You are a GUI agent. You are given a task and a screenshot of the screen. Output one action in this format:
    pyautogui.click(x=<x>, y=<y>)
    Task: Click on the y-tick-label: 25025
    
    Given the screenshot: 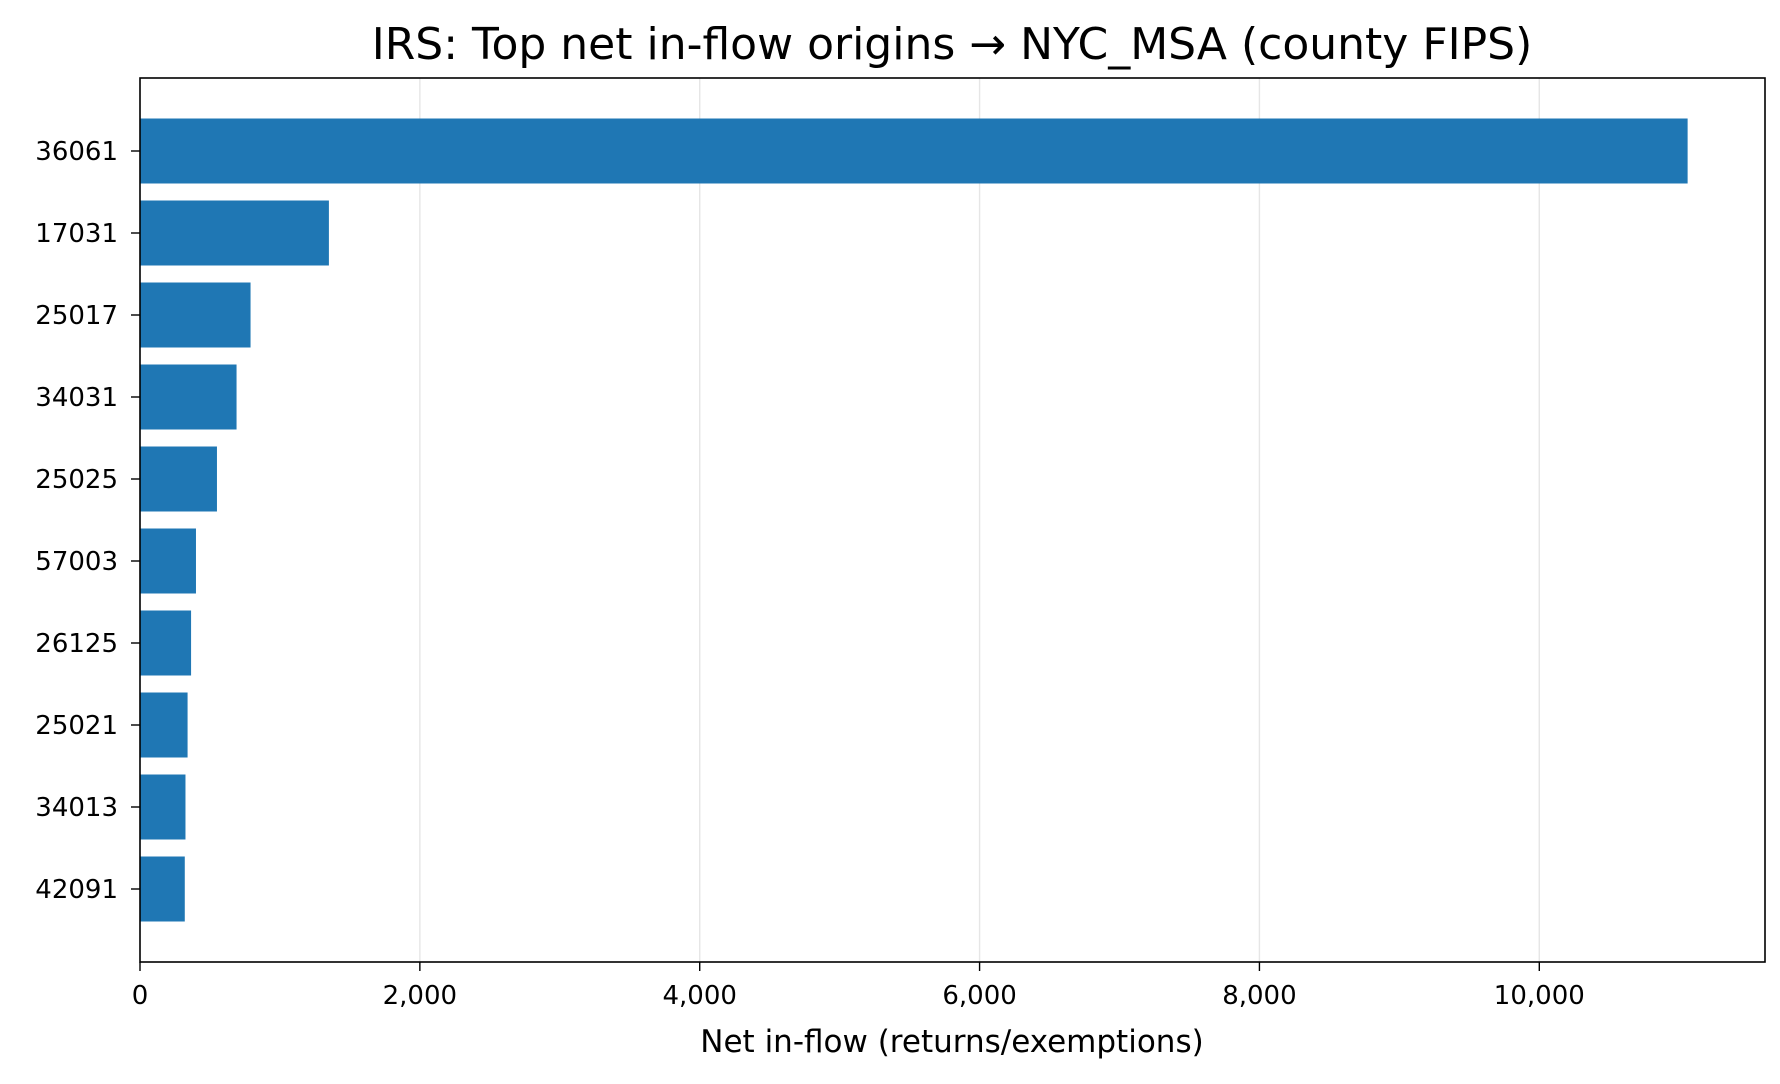 What is the action you would take?
    pyautogui.click(x=76, y=480)
    